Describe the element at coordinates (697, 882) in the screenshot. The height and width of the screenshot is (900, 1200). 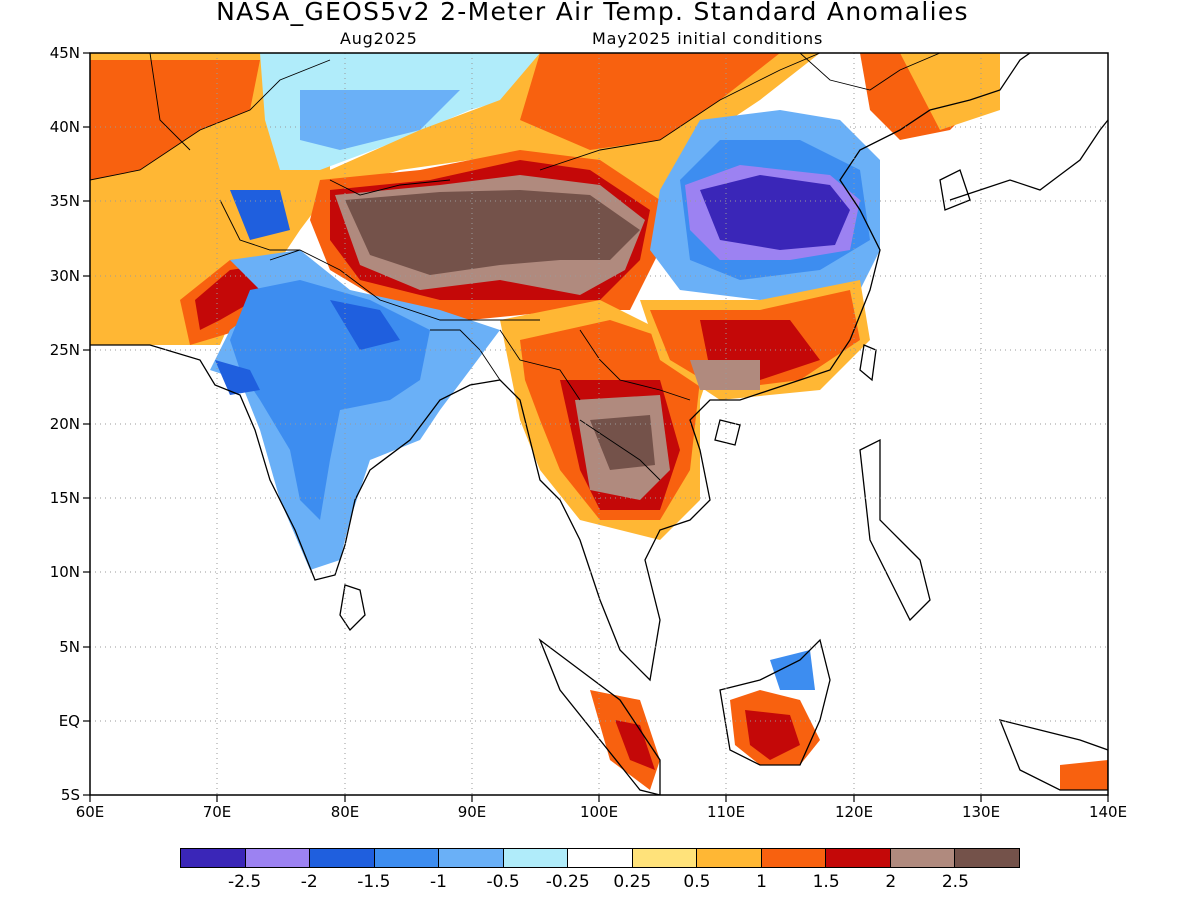
I see `colorbar-label: 0.5` at that location.